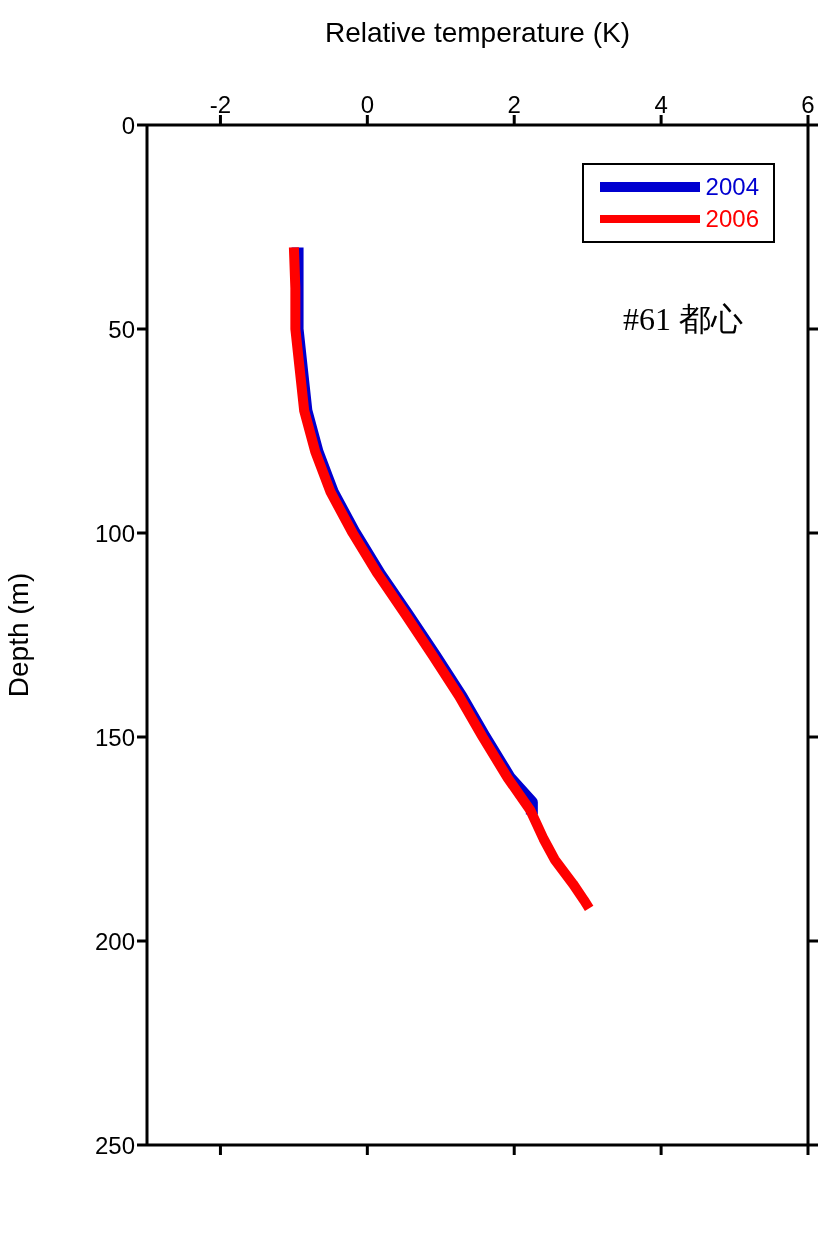  Describe the element at coordinates (128, 125) in the screenshot. I see `y-tick-label: 0` at that location.